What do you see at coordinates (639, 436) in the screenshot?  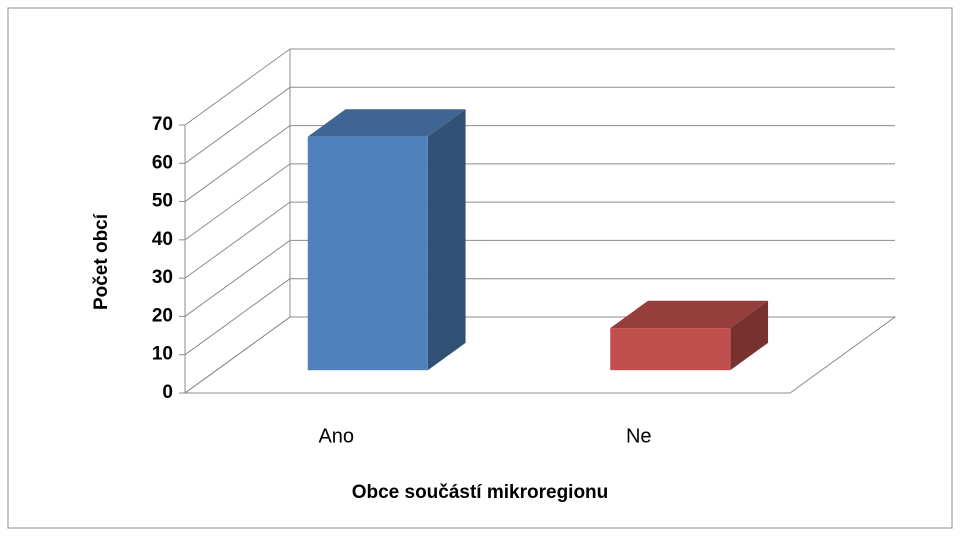 I see `x-tick-label: Ne` at bounding box center [639, 436].